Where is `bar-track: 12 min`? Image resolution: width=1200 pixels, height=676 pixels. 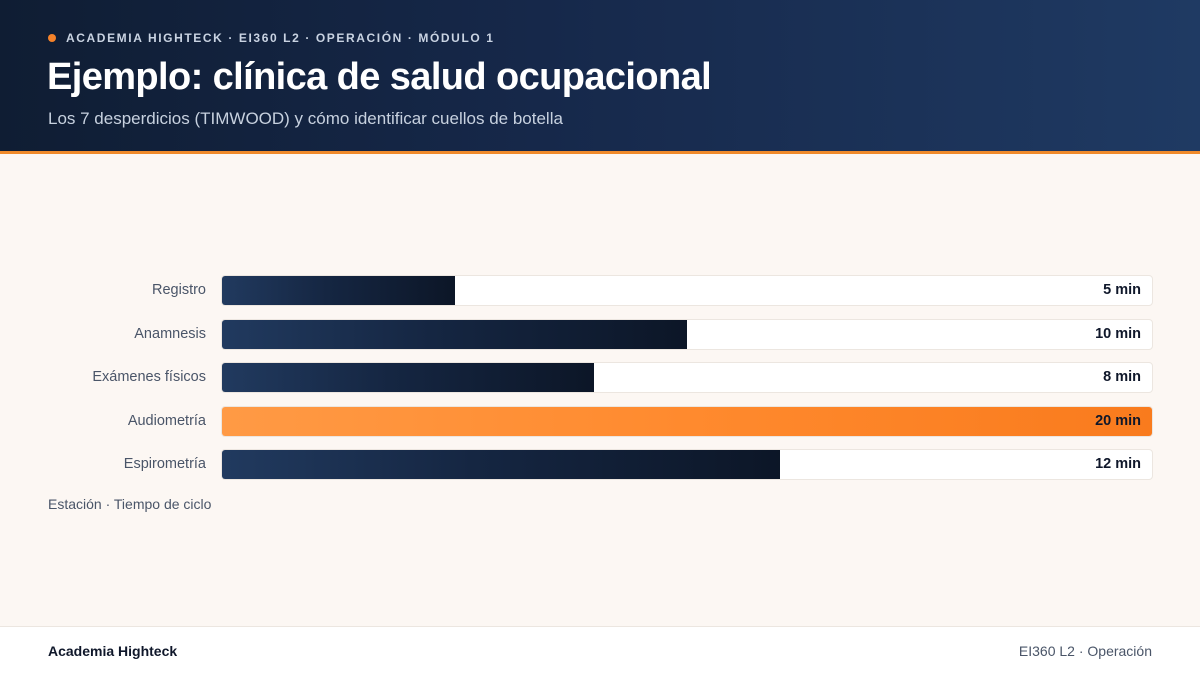 bar-track: 12 min is located at coordinates (687, 464).